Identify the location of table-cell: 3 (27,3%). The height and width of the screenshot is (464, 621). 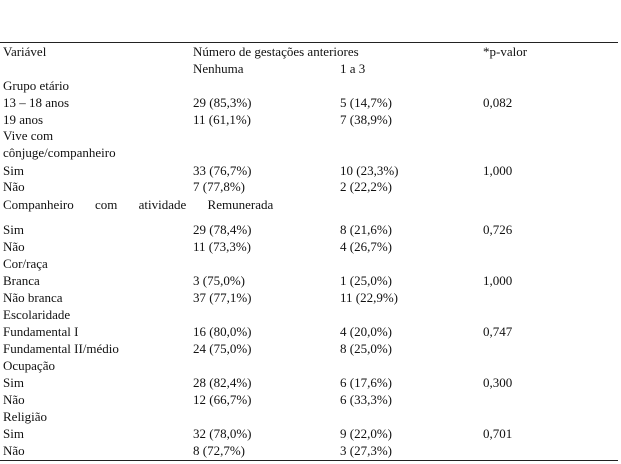
(366, 450).